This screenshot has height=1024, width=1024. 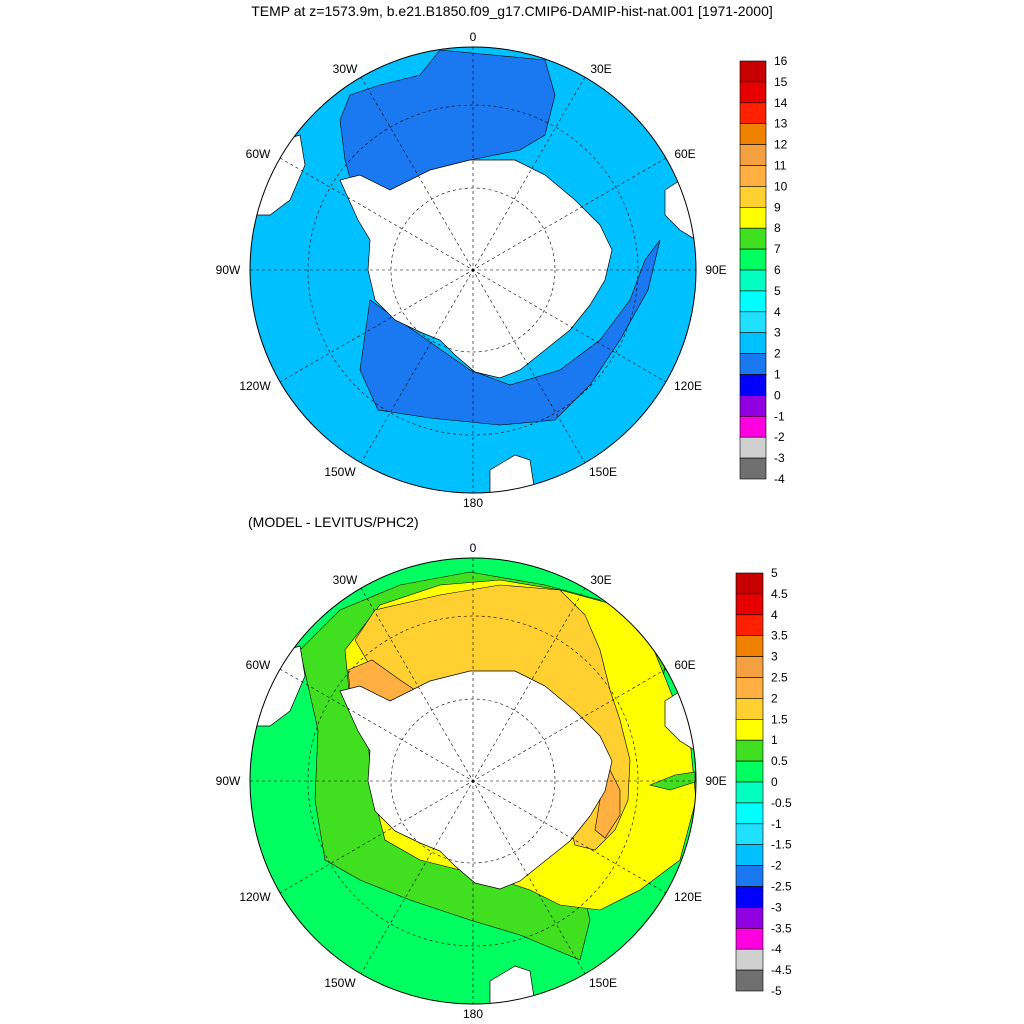 What do you see at coordinates (776, 866) in the screenshot?
I see `bottom-colorbar-label: -2` at bounding box center [776, 866].